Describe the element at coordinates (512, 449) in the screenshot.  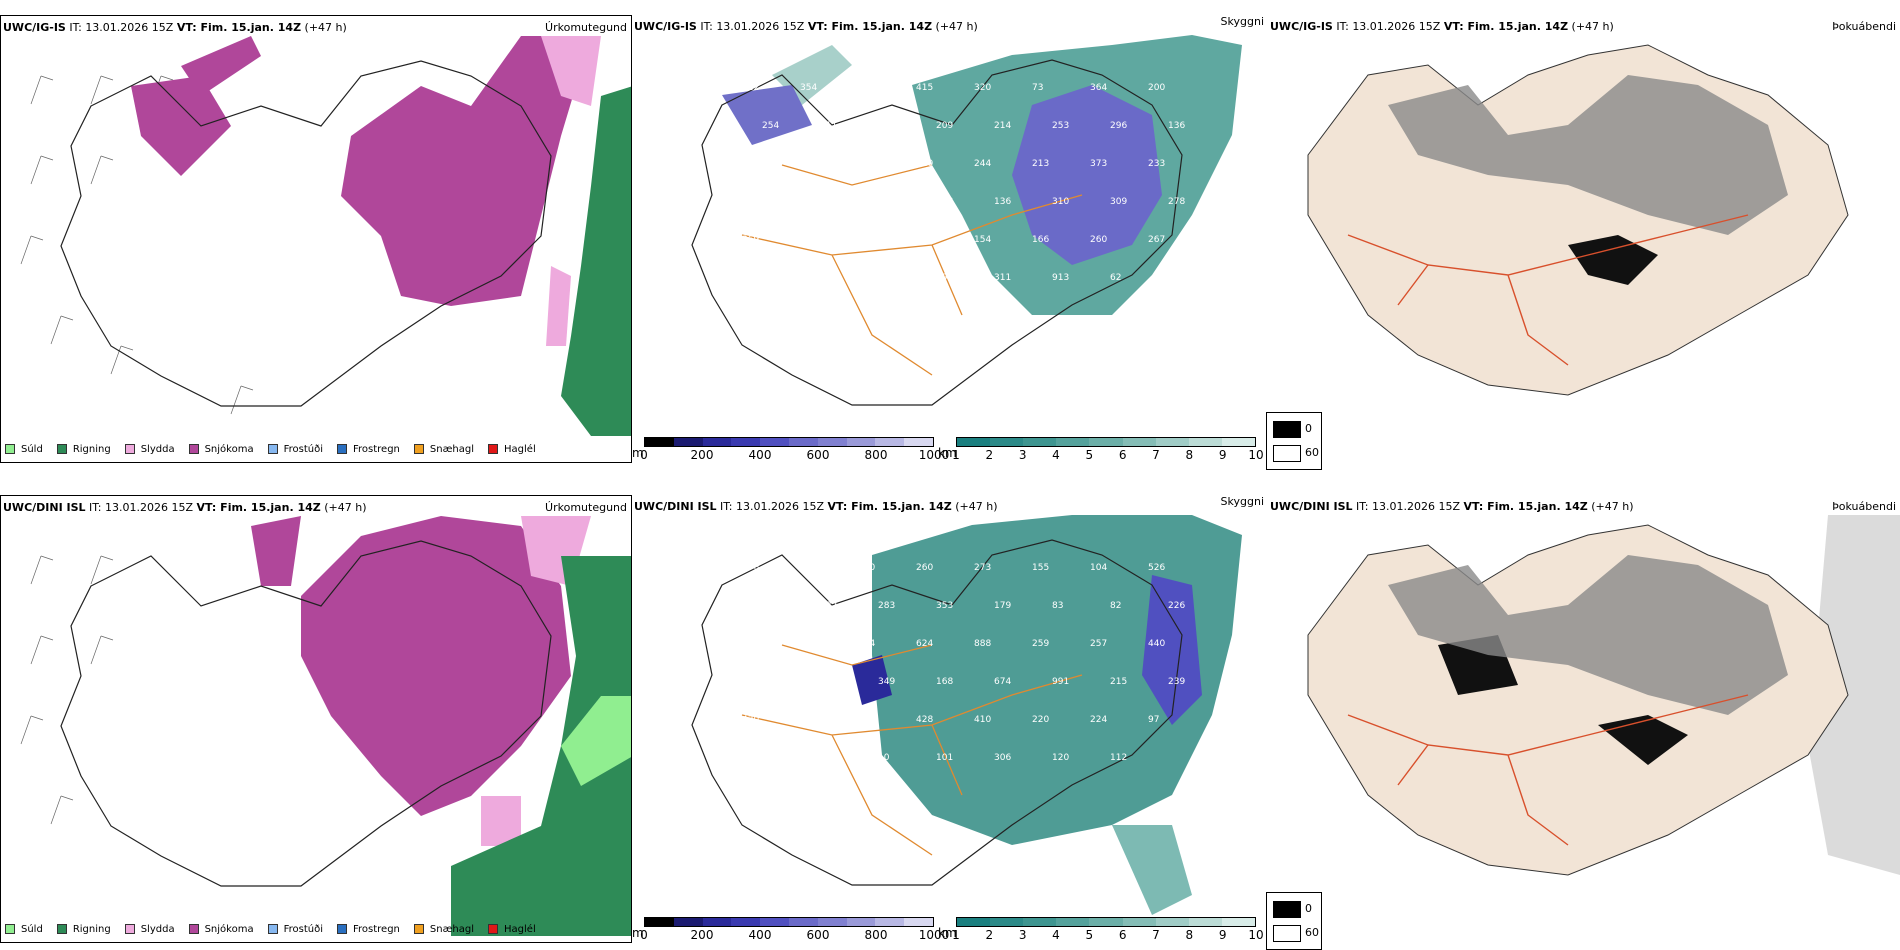
I see `precip-legend-item: Haglél` at that location.